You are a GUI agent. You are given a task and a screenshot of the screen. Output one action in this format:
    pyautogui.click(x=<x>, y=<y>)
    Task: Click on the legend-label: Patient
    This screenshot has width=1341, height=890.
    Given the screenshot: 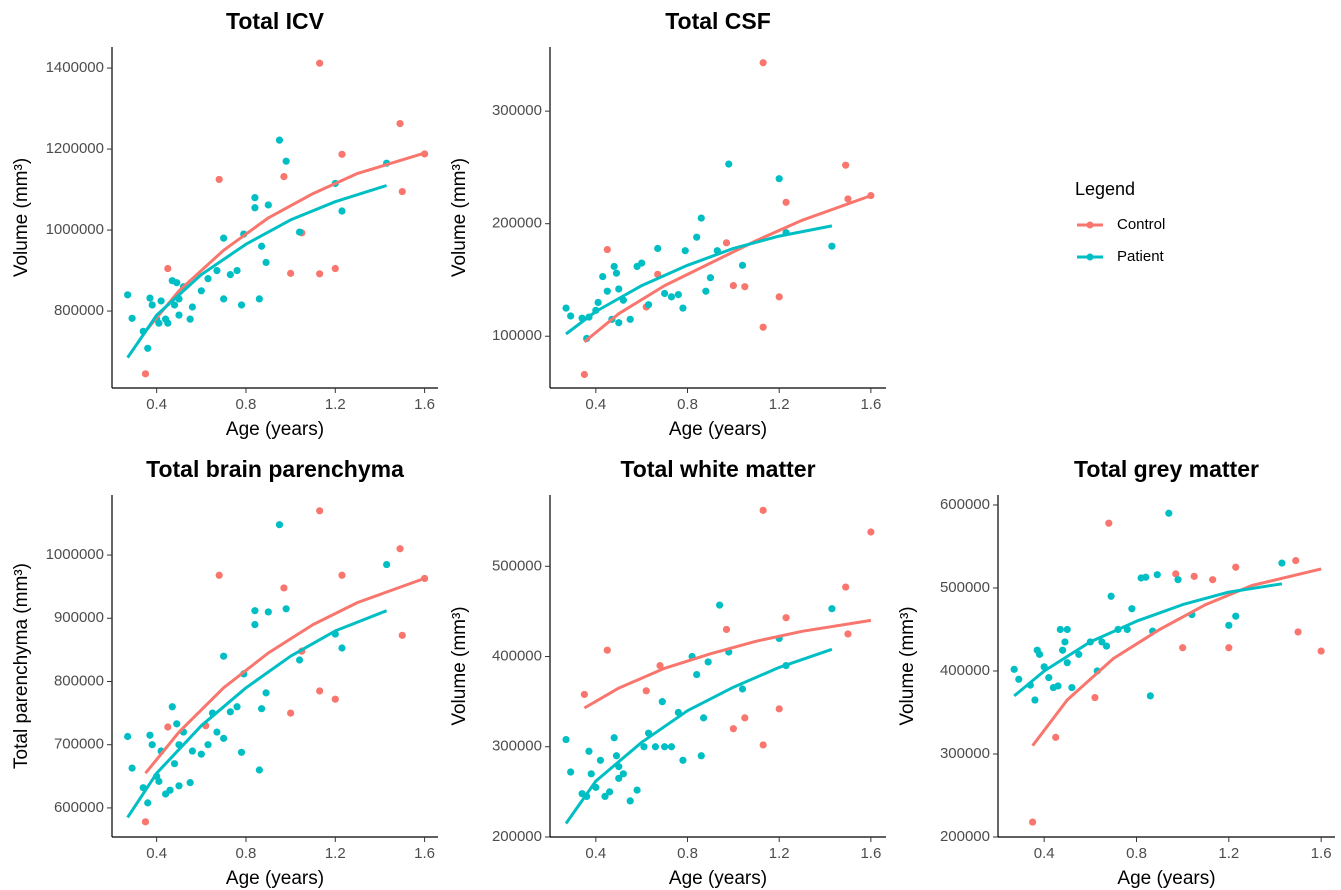 What is the action you would take?
    pyautogui.click(x=1141, y=256)
    